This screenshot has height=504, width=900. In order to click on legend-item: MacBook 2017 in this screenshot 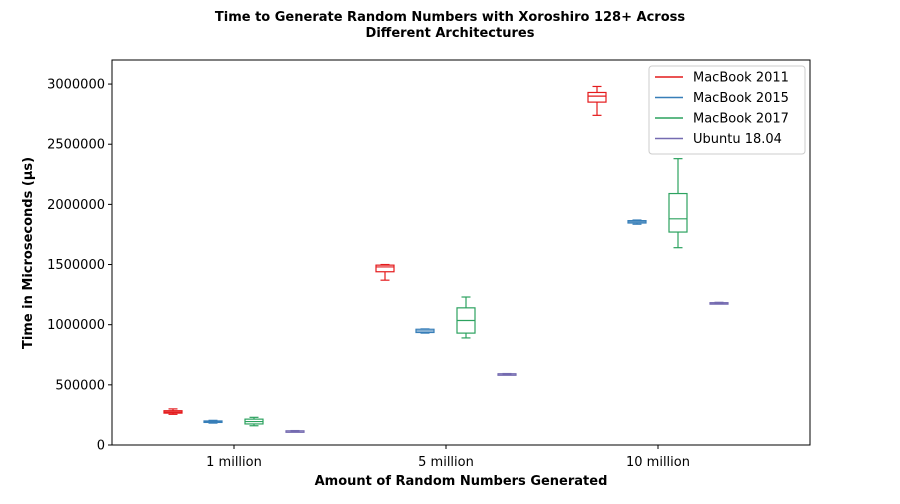, I will do `click(722, 119)`.